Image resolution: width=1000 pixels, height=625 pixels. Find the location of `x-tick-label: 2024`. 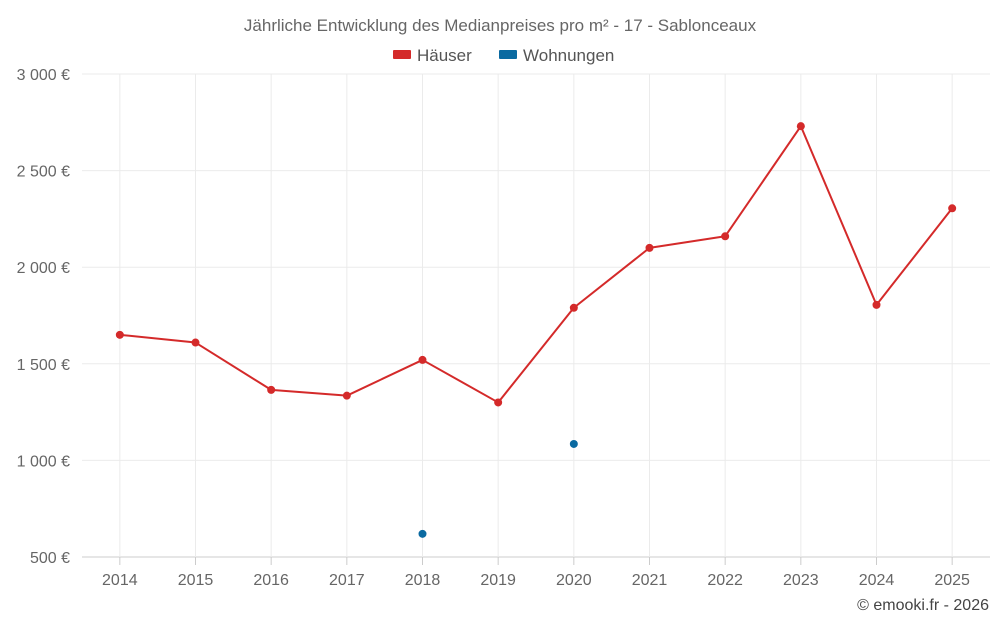

x-tick-label: 2024 is located at coordinates (877, 580).